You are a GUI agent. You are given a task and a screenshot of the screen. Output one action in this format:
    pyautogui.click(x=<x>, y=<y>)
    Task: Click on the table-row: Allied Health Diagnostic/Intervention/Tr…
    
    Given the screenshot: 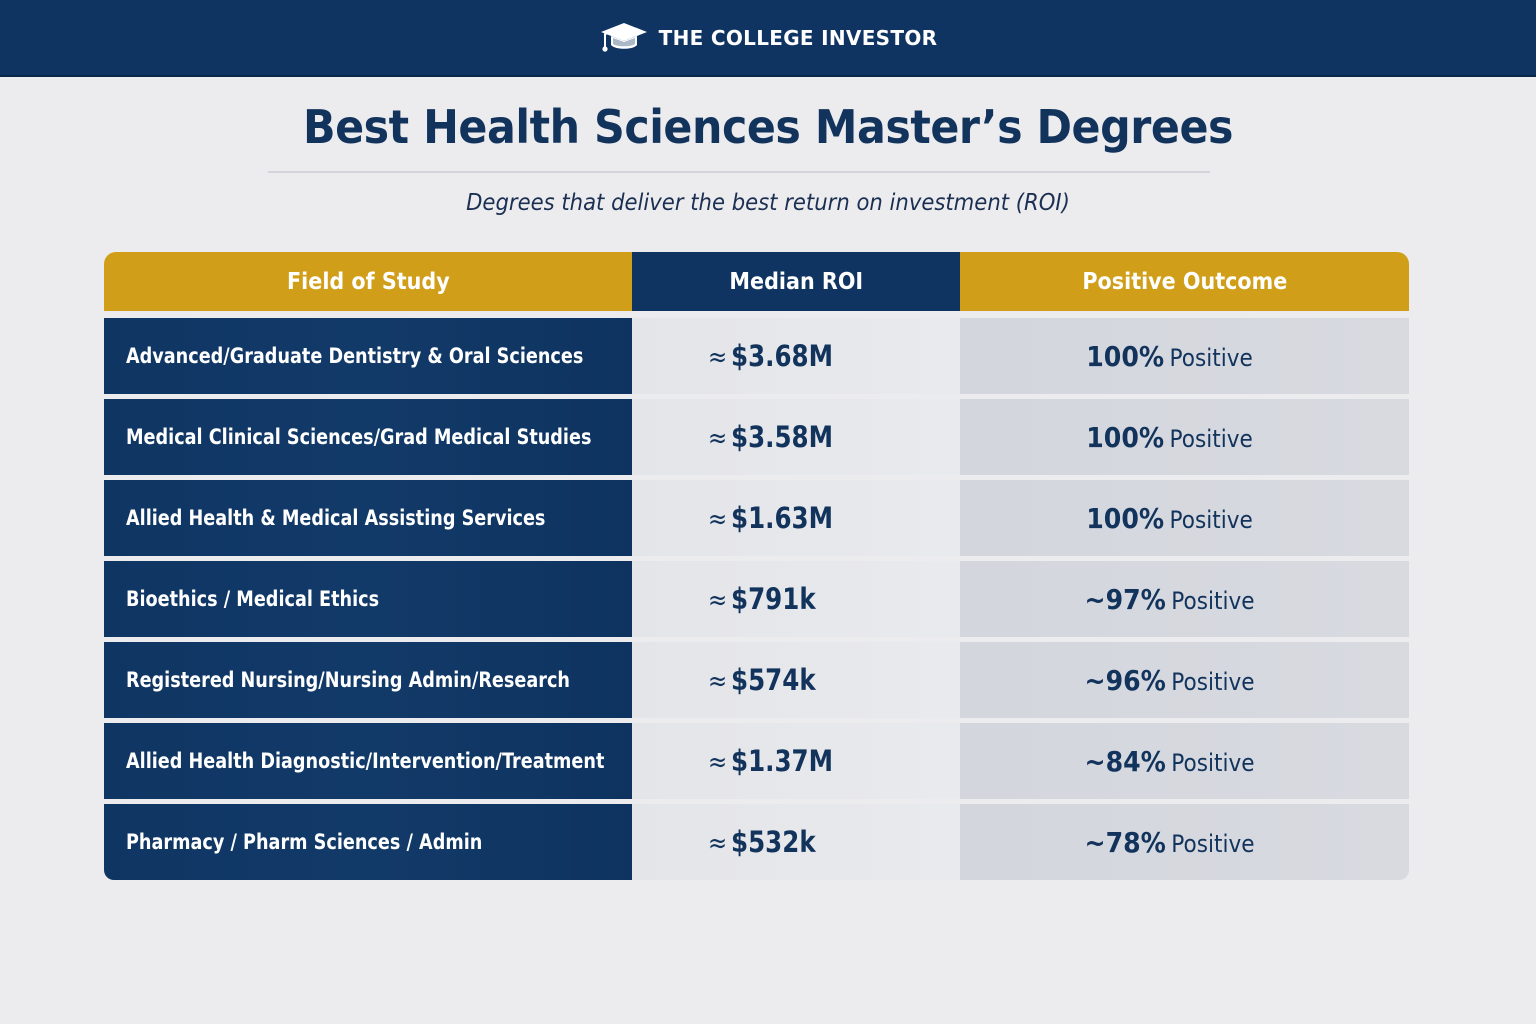 What is the action you would take?
    pyautogui.click(x=756, y=761)
    